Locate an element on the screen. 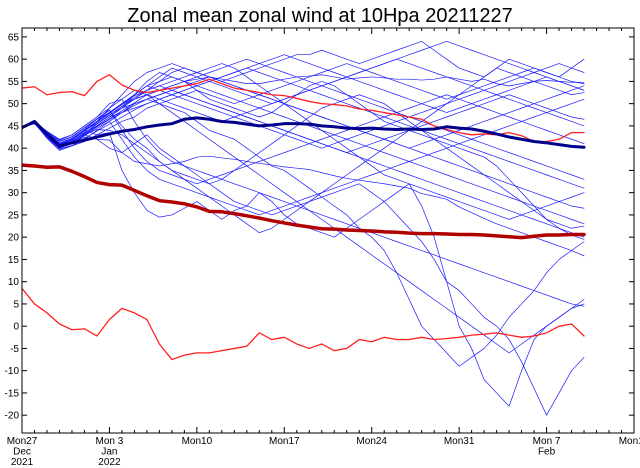  y-tick-label: 15 is located at coordinates (14, 260).